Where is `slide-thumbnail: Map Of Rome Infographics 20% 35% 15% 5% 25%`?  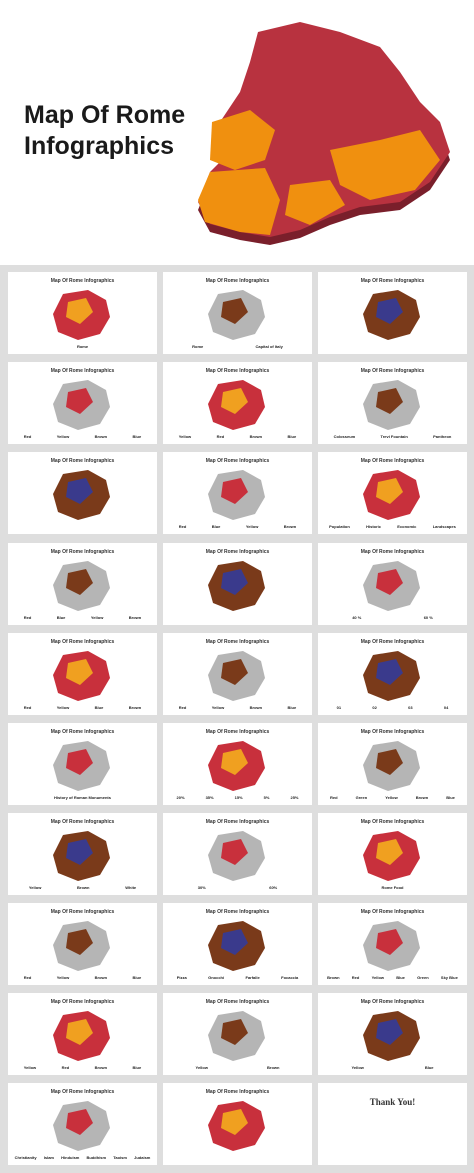 slide-thumbnail: Map Of Rome Infographics 20% 35% 15% 5% 25% is located at coordinates (237, 764).